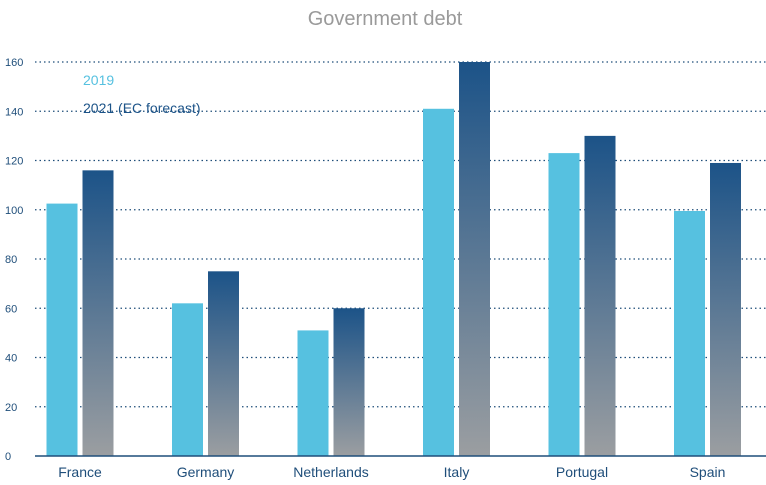 Image resolution: width=766 pixels, height=485 pixels. Describe the element at coordinates (14, 63) in the screenshot. I see `y-tick-label: 160` at that location.